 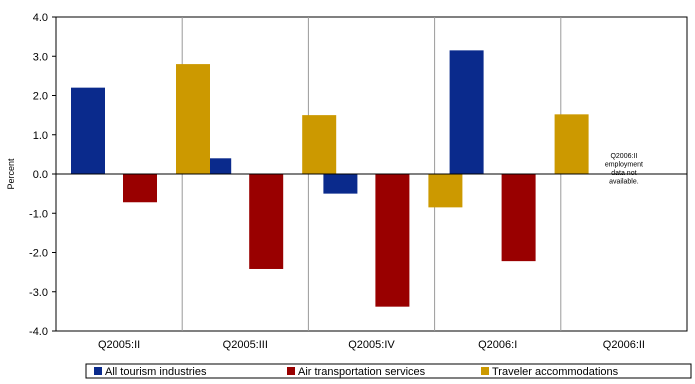 What do you see at coordinates (624, 165) in the screenshot?
I see `annotation-line: employment` at bounding box center [624, 165].